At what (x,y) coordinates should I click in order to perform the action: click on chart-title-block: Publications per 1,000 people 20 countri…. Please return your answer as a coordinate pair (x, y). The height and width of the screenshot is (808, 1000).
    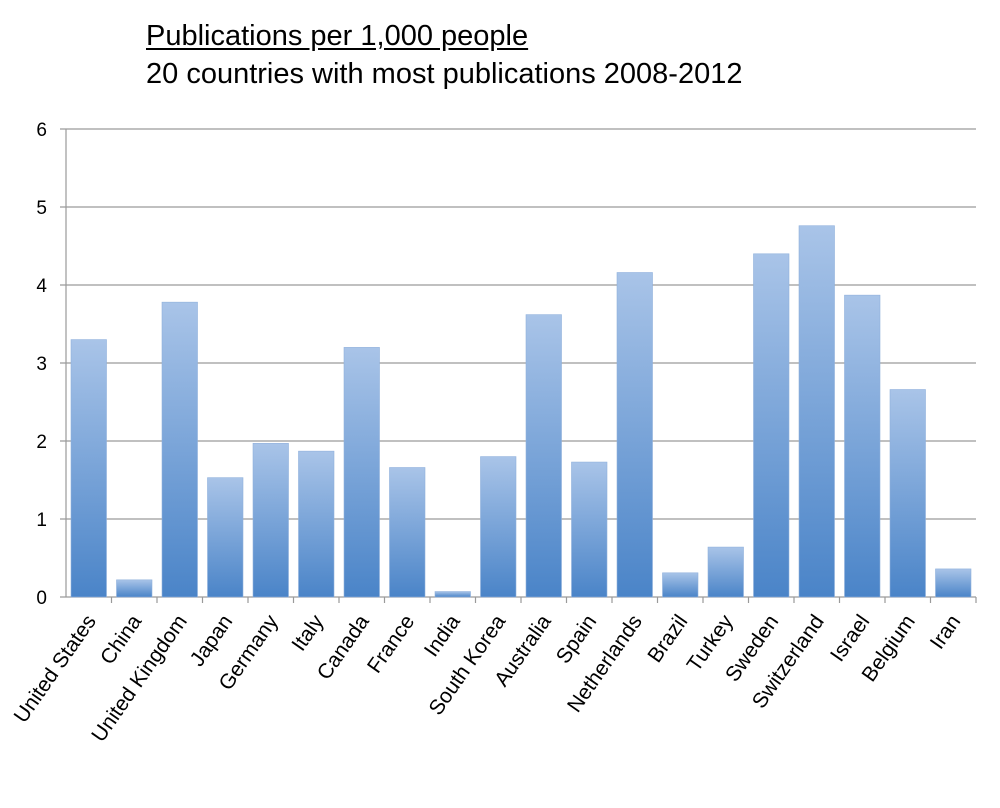
    Looking at the image, I should click on (444, 55).